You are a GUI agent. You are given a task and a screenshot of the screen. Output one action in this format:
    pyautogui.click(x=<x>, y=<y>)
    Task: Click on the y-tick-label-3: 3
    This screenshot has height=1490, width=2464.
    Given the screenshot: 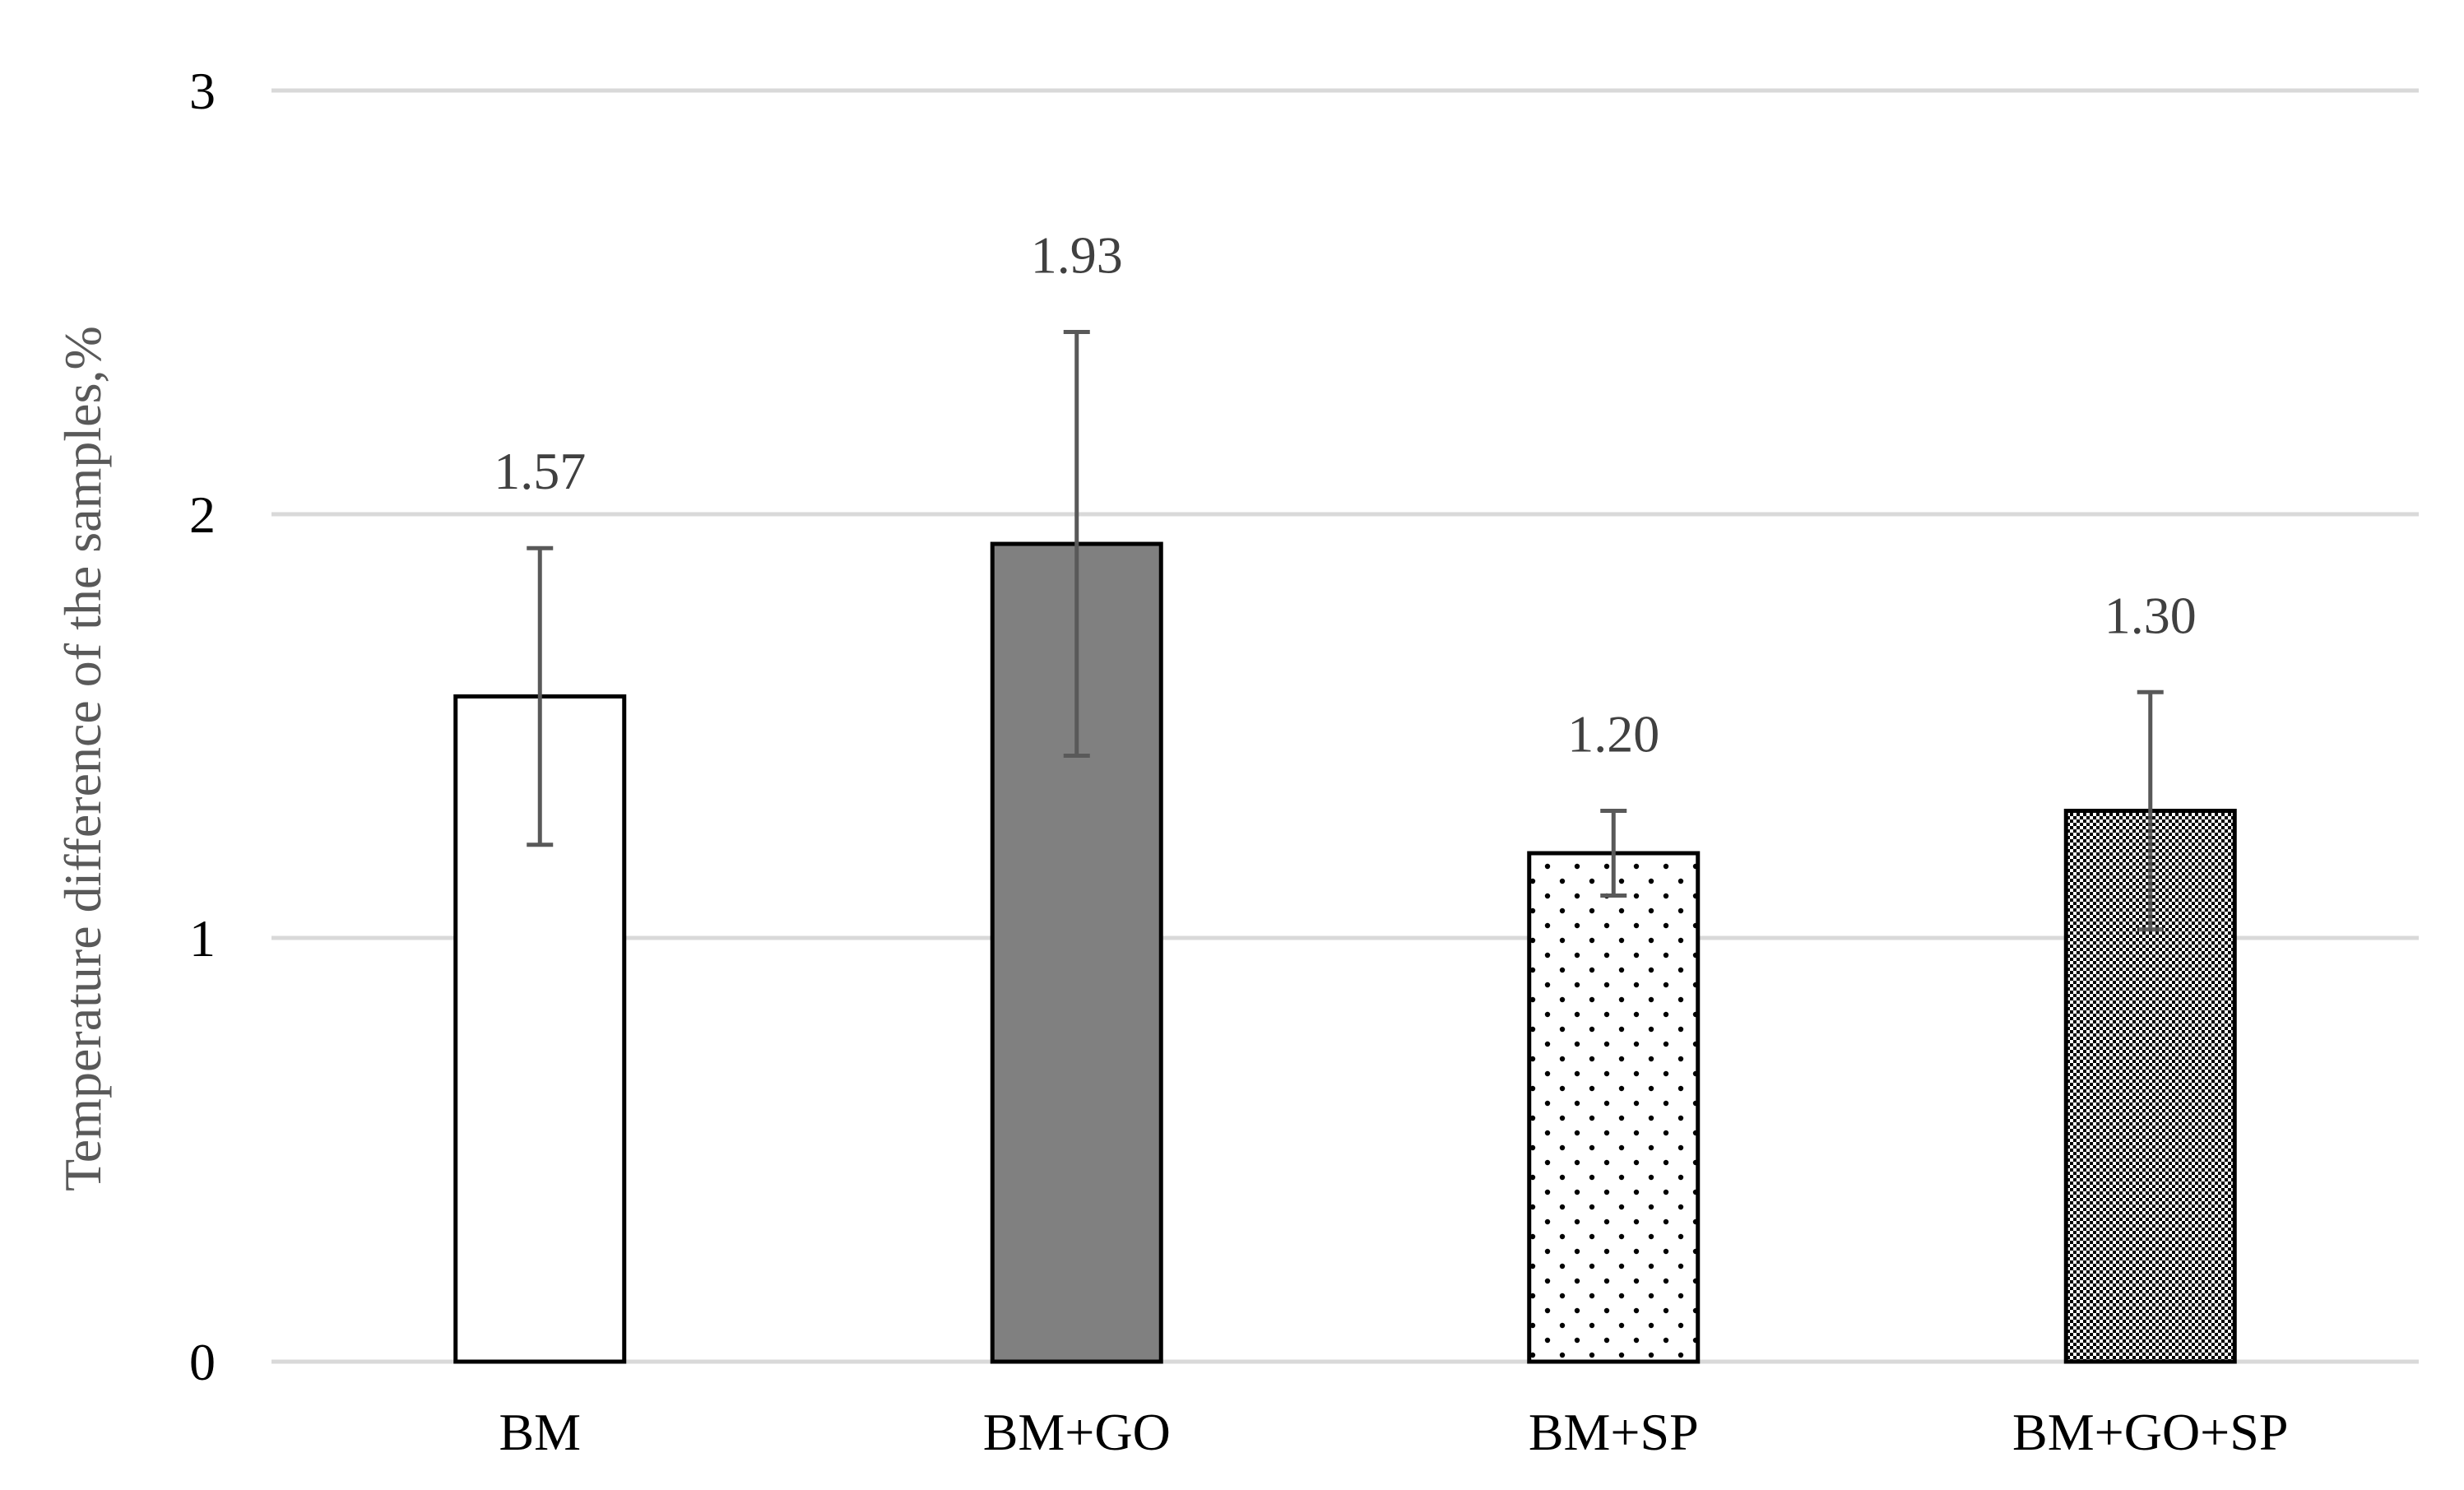 What is the action you would take?
    pyautogui.click(x=202, y=91)
    